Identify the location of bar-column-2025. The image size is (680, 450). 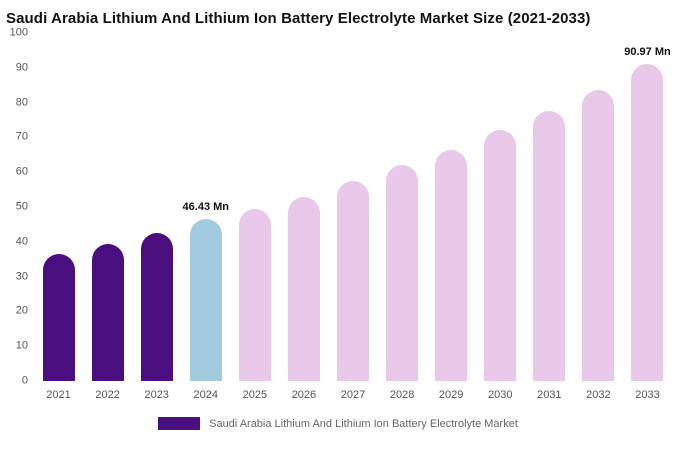
(254, 207).